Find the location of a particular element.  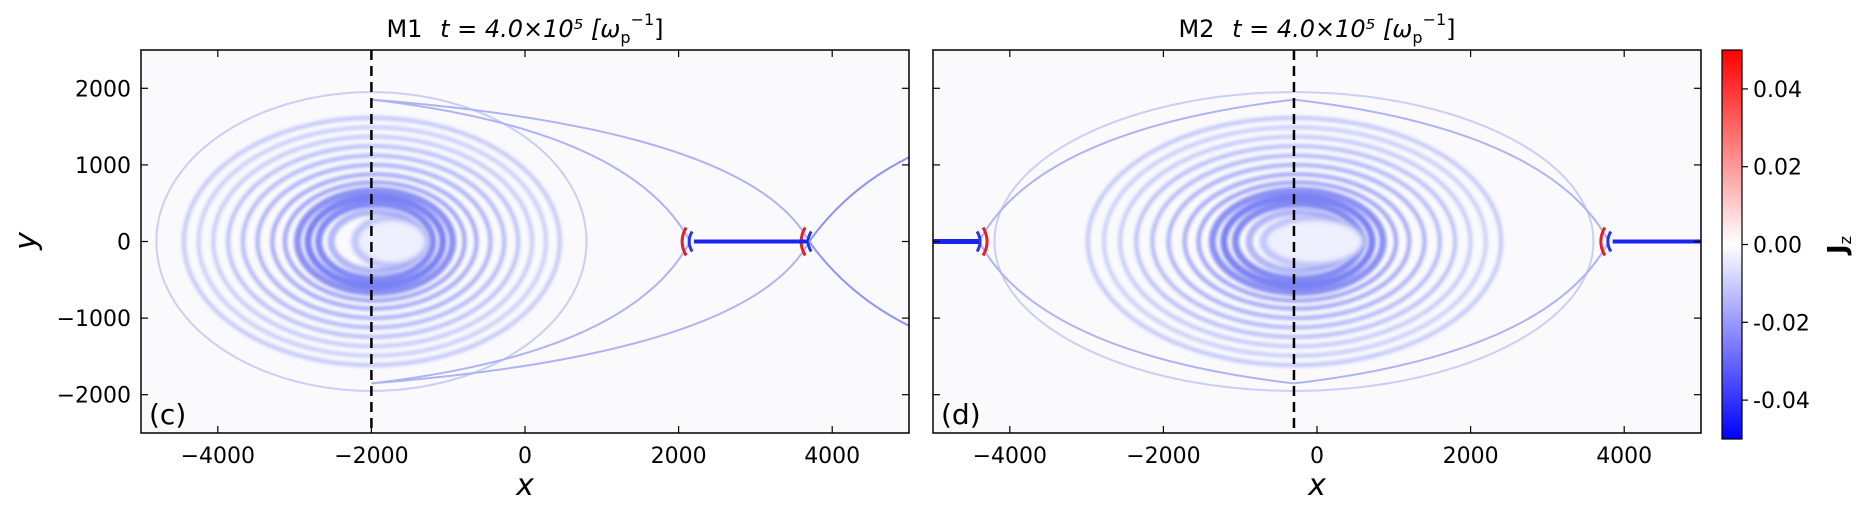

y-tick-label: 1000 is located at coordinates (103, 166).